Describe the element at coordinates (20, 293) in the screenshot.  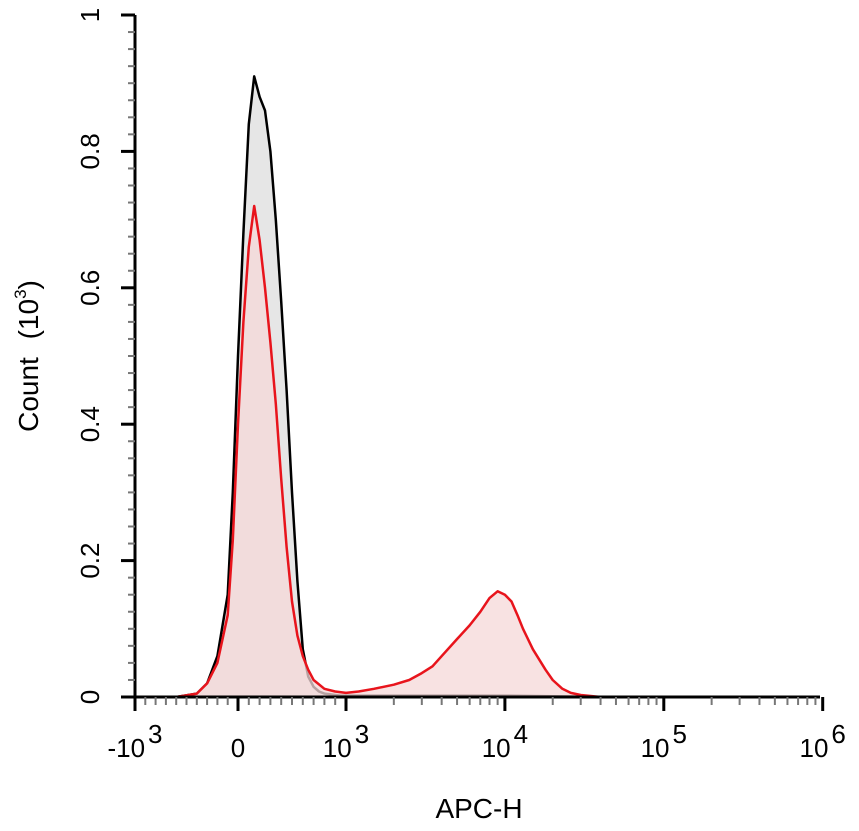
I see `y-axis-title-unit-exp: 3` at that location.